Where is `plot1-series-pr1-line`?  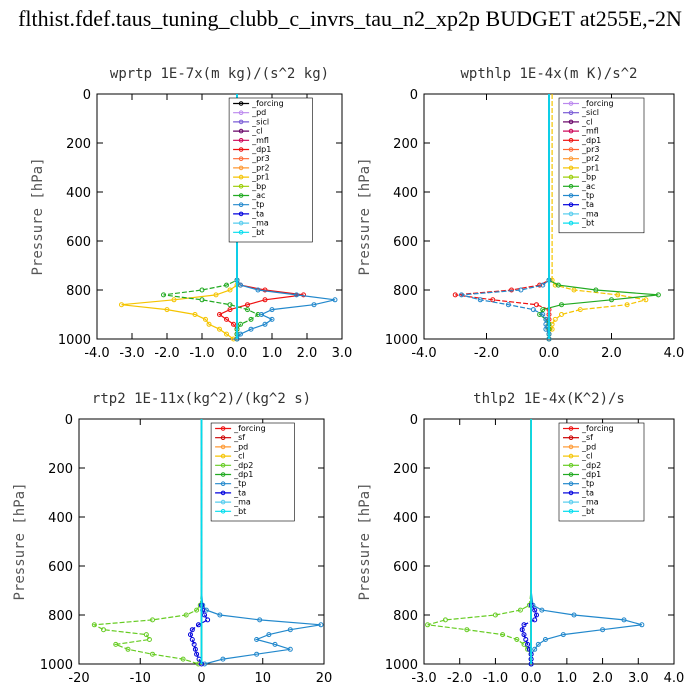
plot1-series-pr1-line is located at coordinates (179, 217).